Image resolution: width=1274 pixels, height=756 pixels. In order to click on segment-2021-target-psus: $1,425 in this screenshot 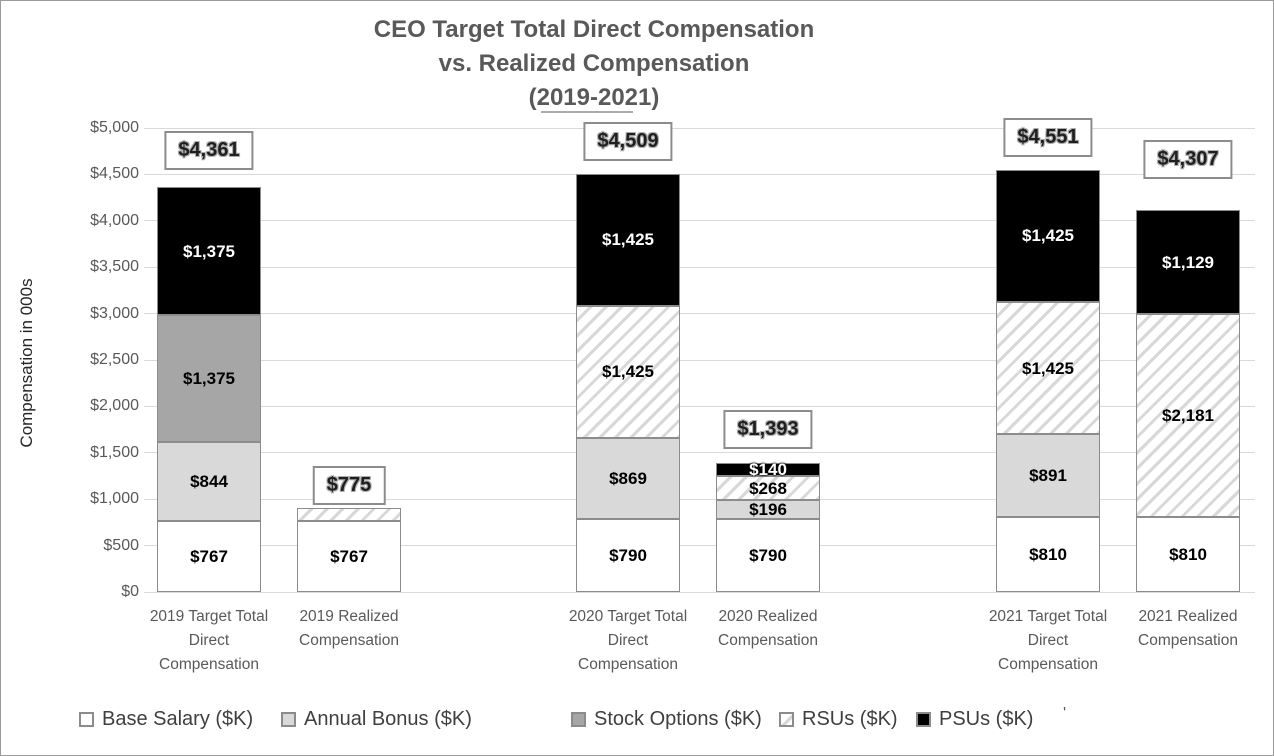, I will do `click(1048, 235)`.